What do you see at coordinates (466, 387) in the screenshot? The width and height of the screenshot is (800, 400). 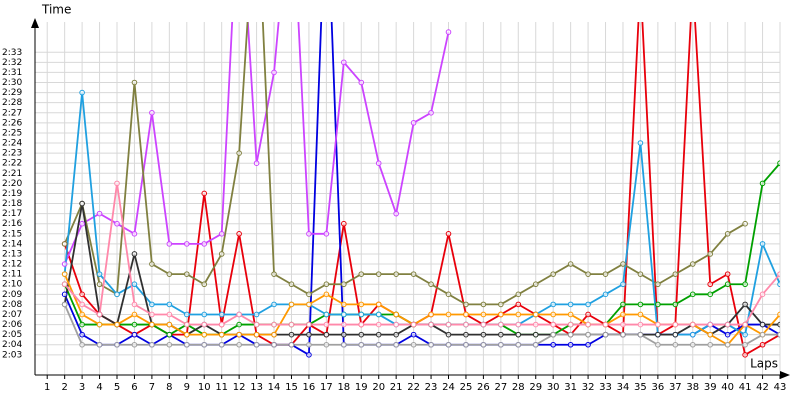 I see `x-tick-label: 25` at bounding box center [466, 387].